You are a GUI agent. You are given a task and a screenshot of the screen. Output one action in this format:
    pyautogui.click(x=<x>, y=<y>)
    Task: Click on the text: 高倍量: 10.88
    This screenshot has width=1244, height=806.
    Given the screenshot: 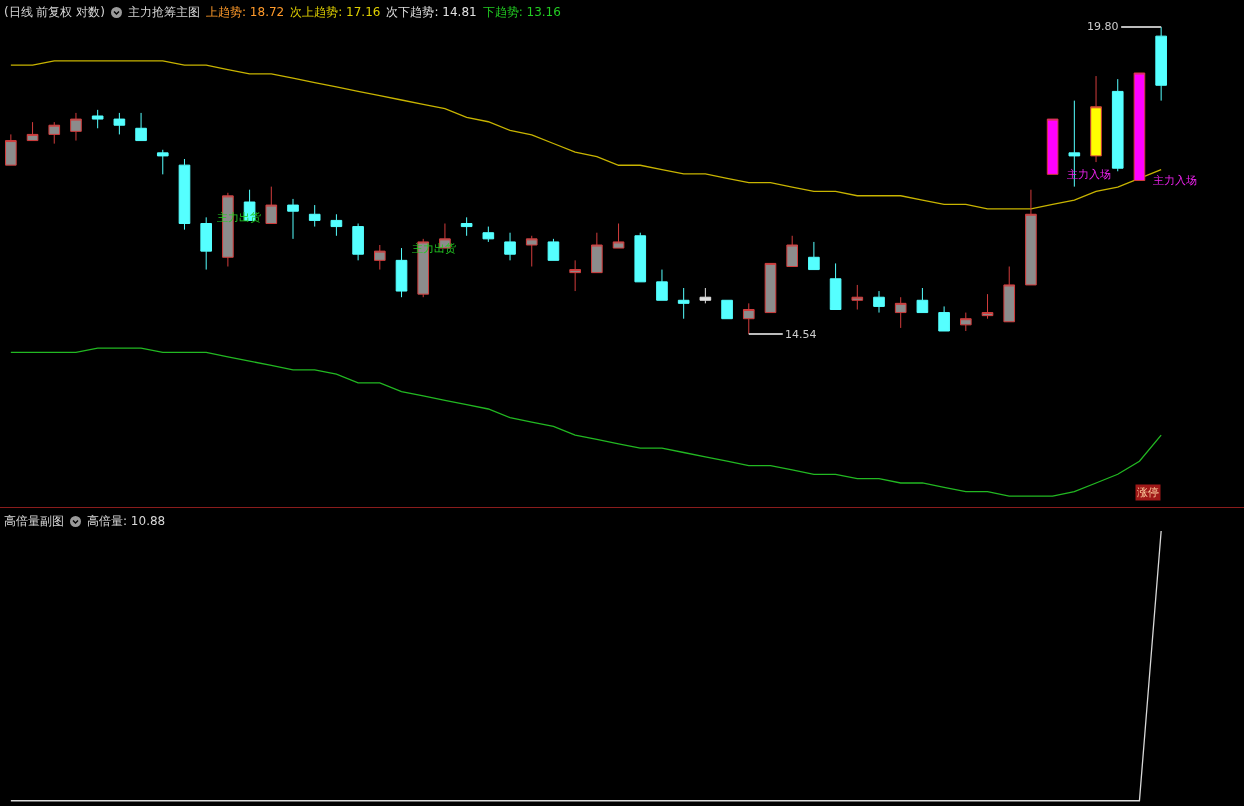 What is the action you would take?
    pyautogui.click(x=126, y=521)
    